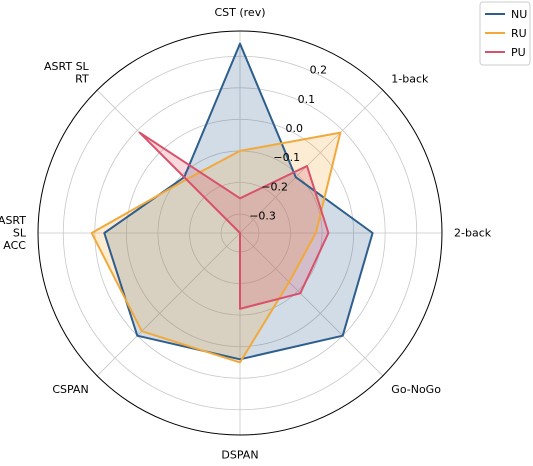 This screenshot has width=533, height=466. I want to click on radial-tick-labels: −0.3 −0.2 −0.1 0.0 0.1 0.2, so click(288, 143).